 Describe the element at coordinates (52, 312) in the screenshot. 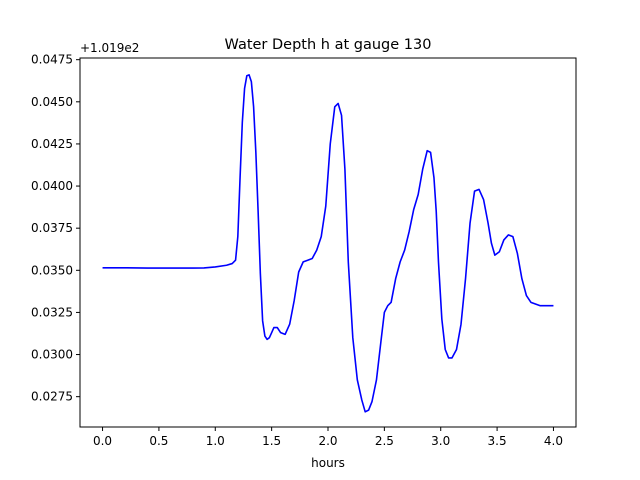

I see `y-tick-label: 0.0325` at that location.